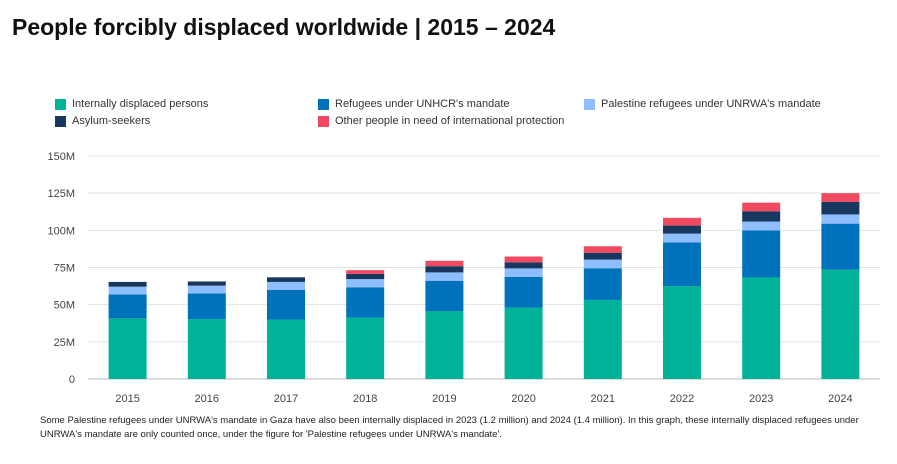  I want to click on x-tick-label: 2015, so click(127, 399).